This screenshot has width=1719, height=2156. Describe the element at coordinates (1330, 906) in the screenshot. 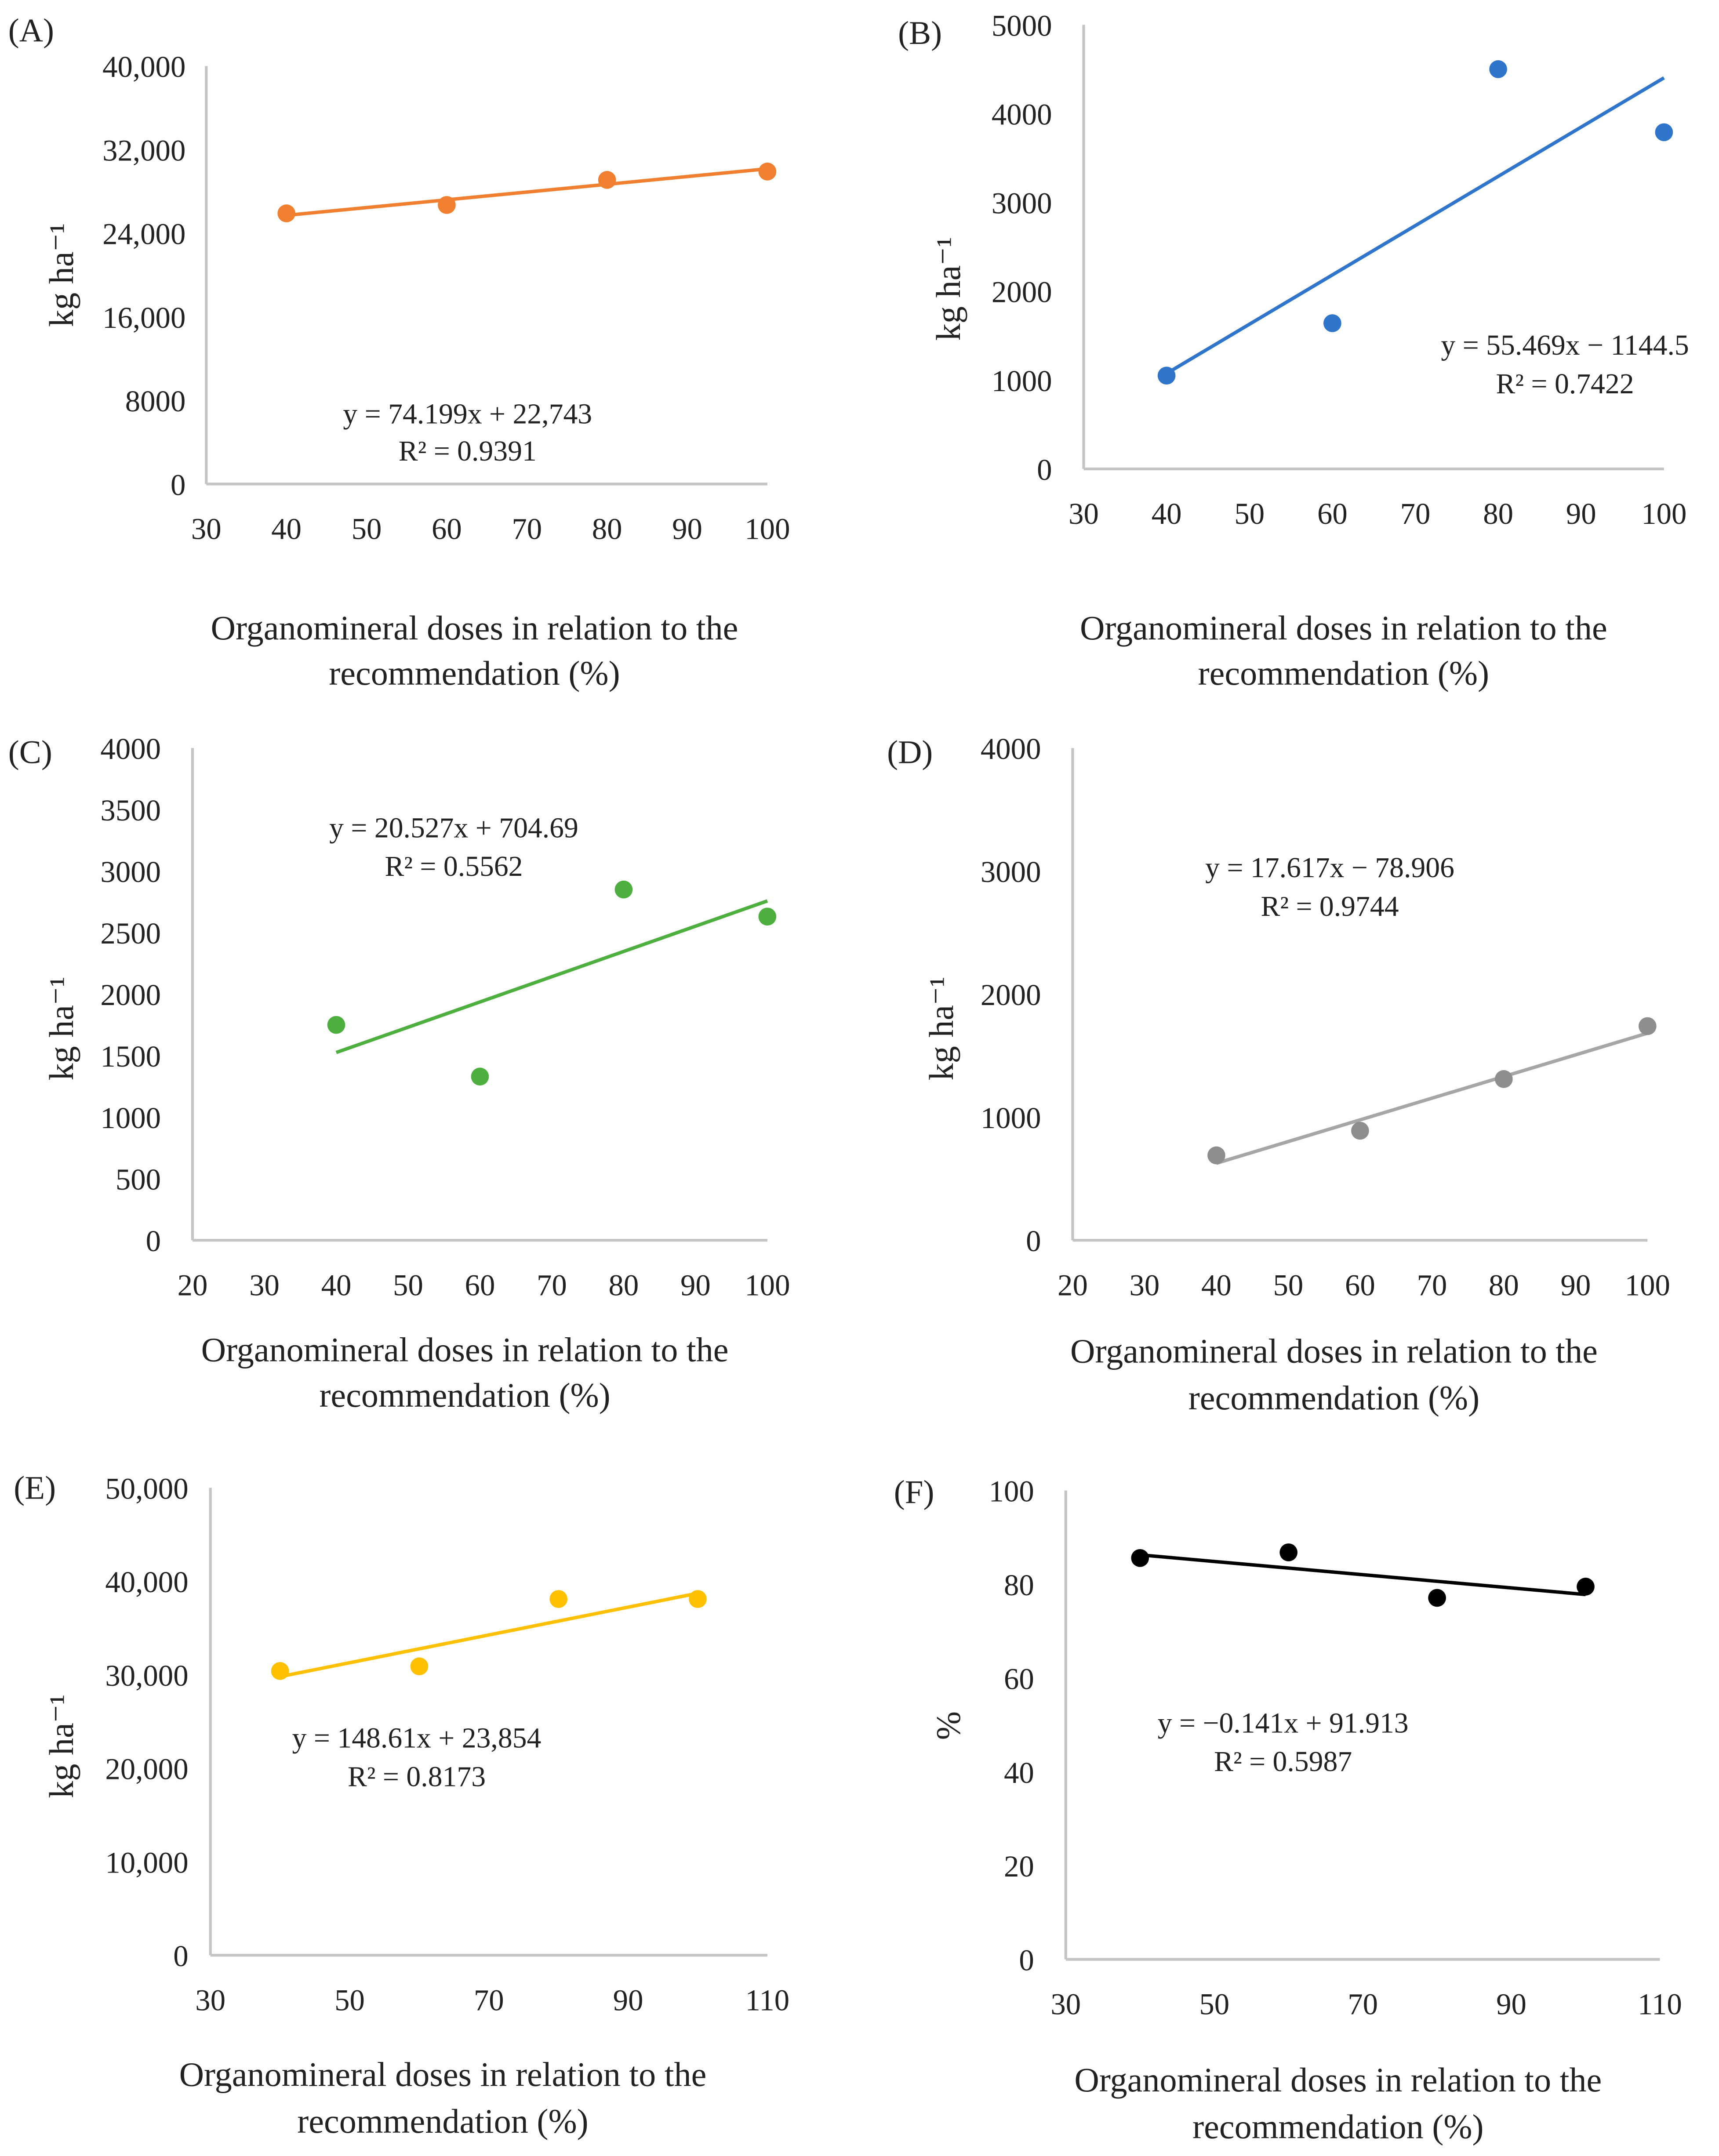

I see `r-squared-label: R² = 0.9744` at that location.